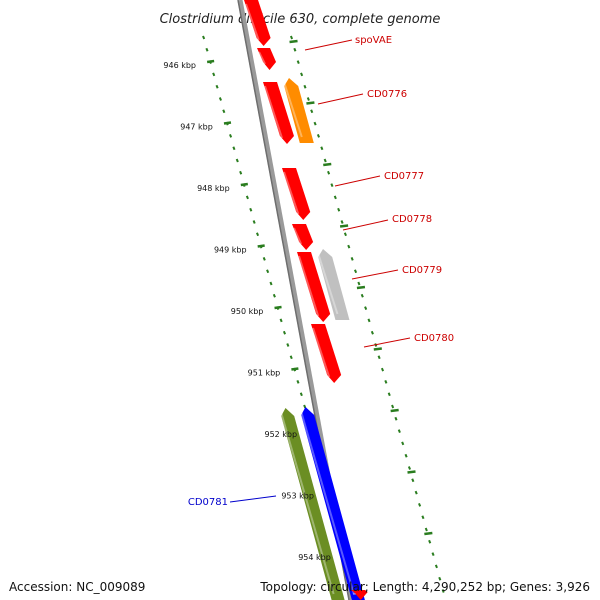 Image resolution: width=600 pixels, height=600 pixels. I want to click on gene-cd0778-highlight, so click(298, 236).